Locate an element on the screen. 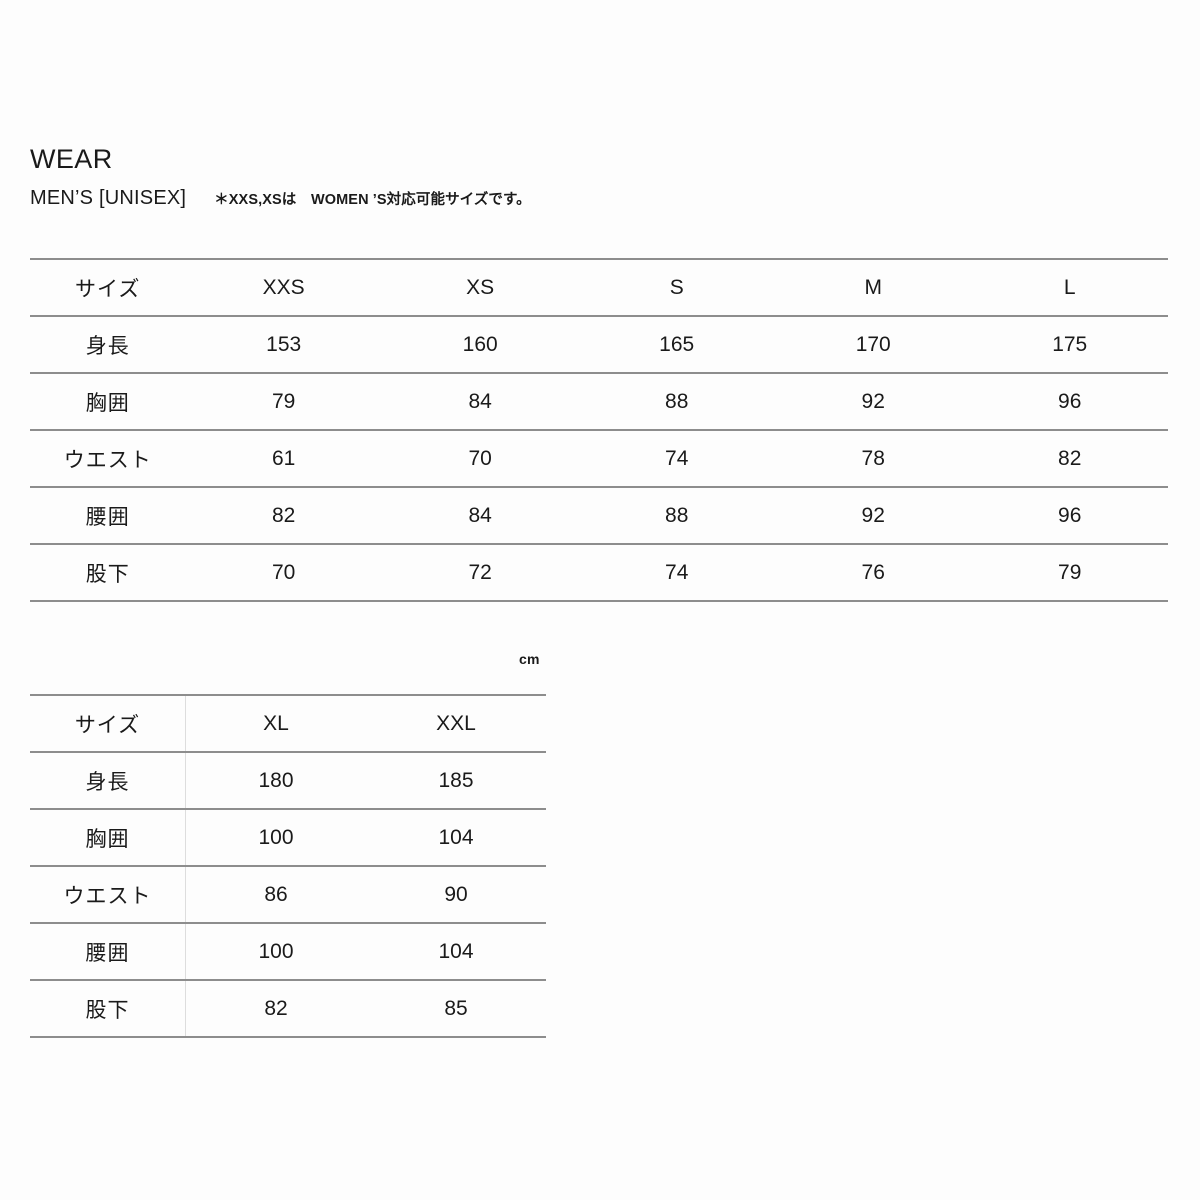  cell-waist-xxs: 61 is located at coordinates (283, 458).